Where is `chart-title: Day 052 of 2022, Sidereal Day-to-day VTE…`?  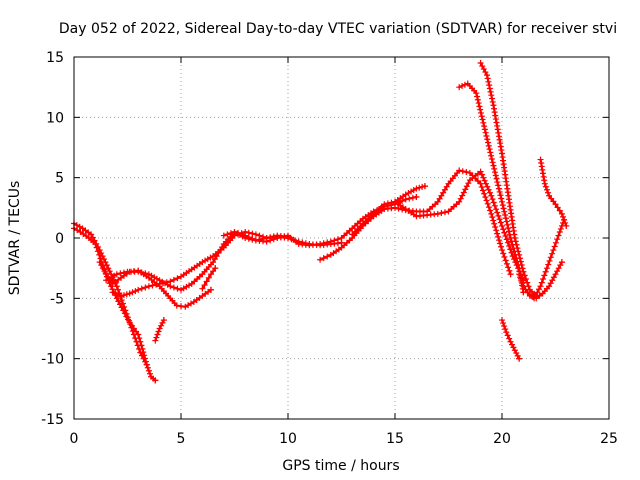
chart-title: Day 052 of 2022, Sidereal Day-to-day VTE… is located at coordinates (338, 29).